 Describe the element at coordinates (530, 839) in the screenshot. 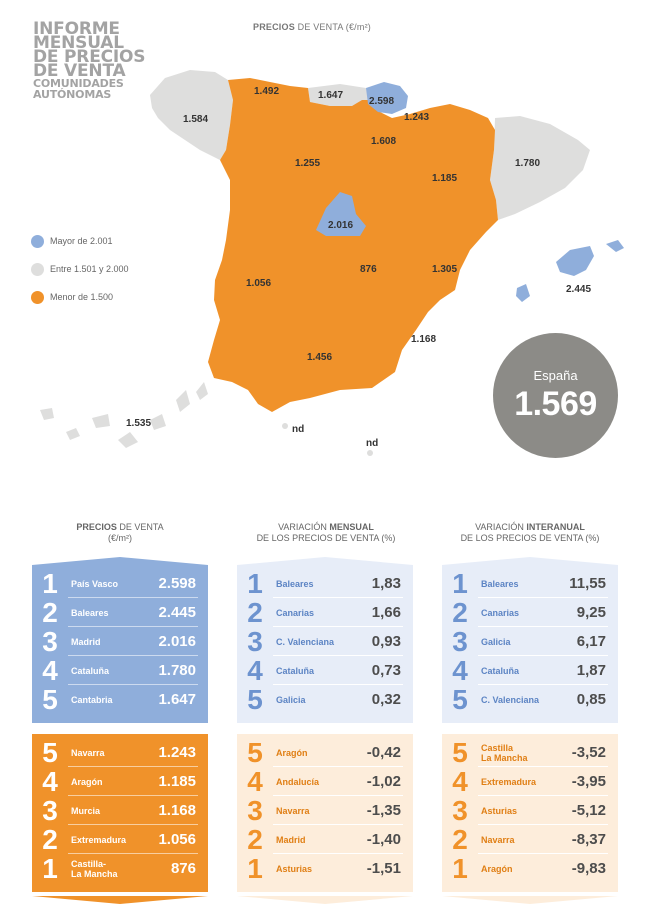

I see `ranking-row: 2 Navarra -8,37` at that location.